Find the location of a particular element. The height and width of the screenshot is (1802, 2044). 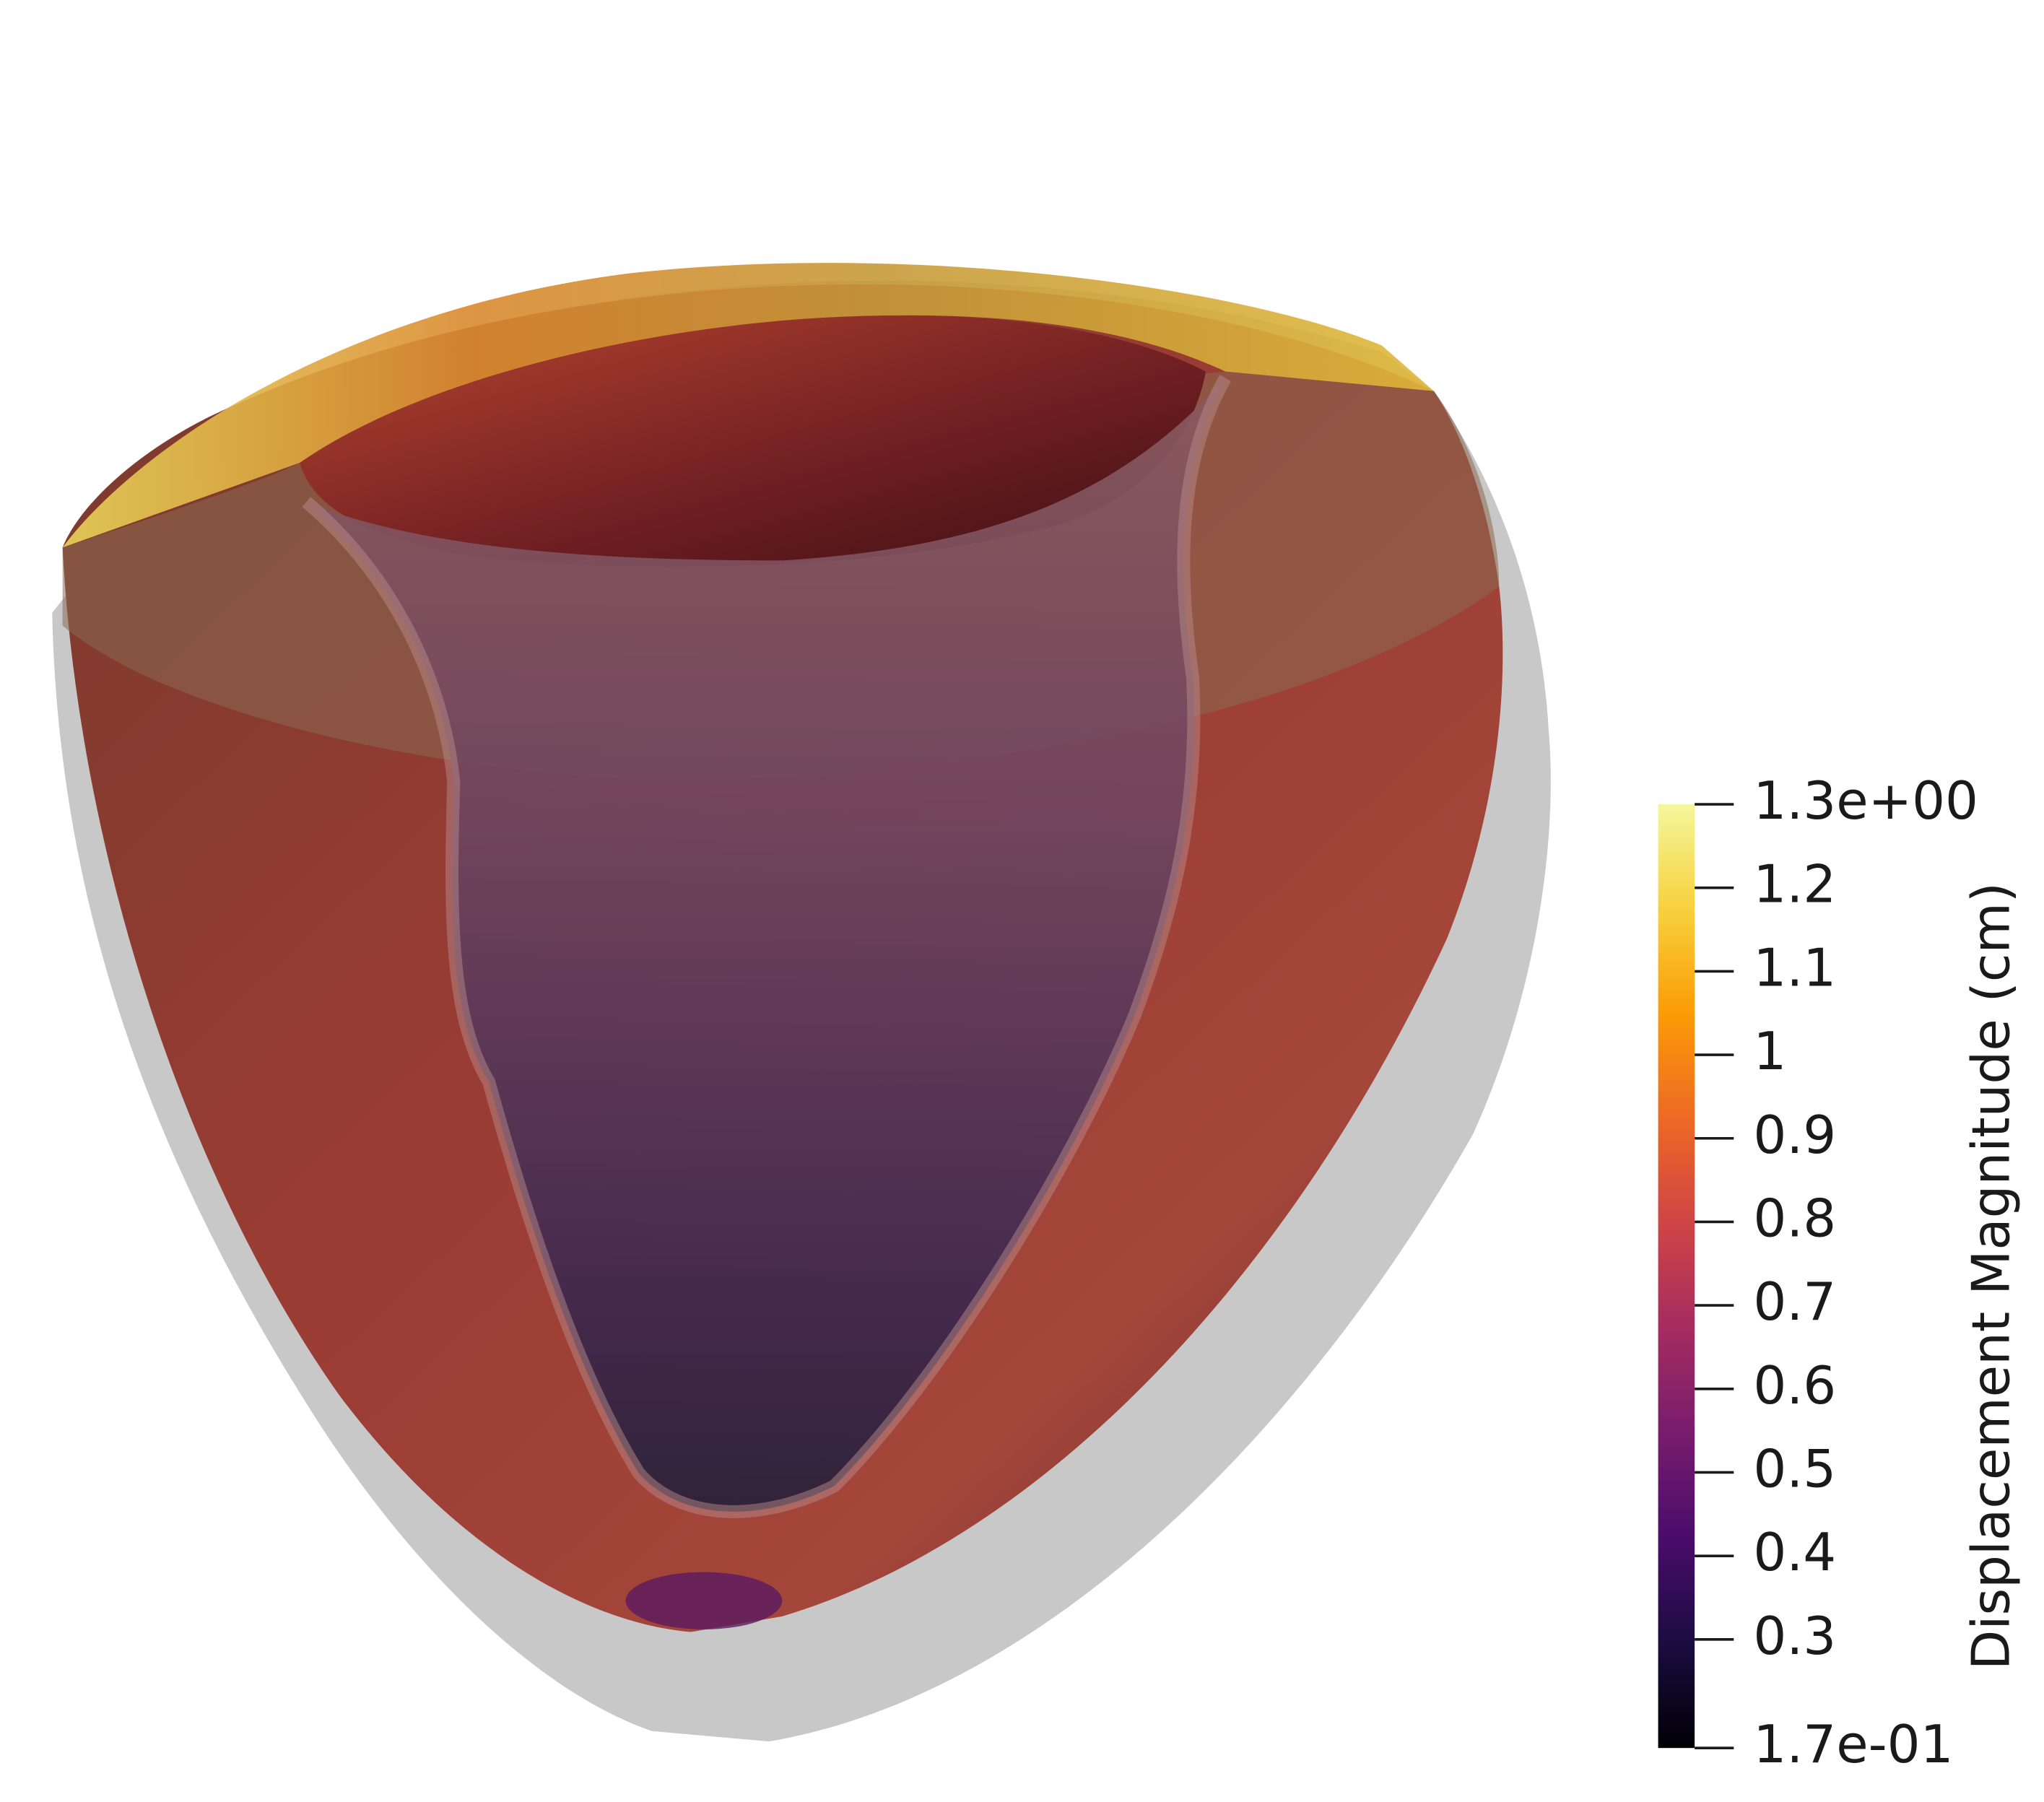

base-rim is located at coordinates (748, 405).